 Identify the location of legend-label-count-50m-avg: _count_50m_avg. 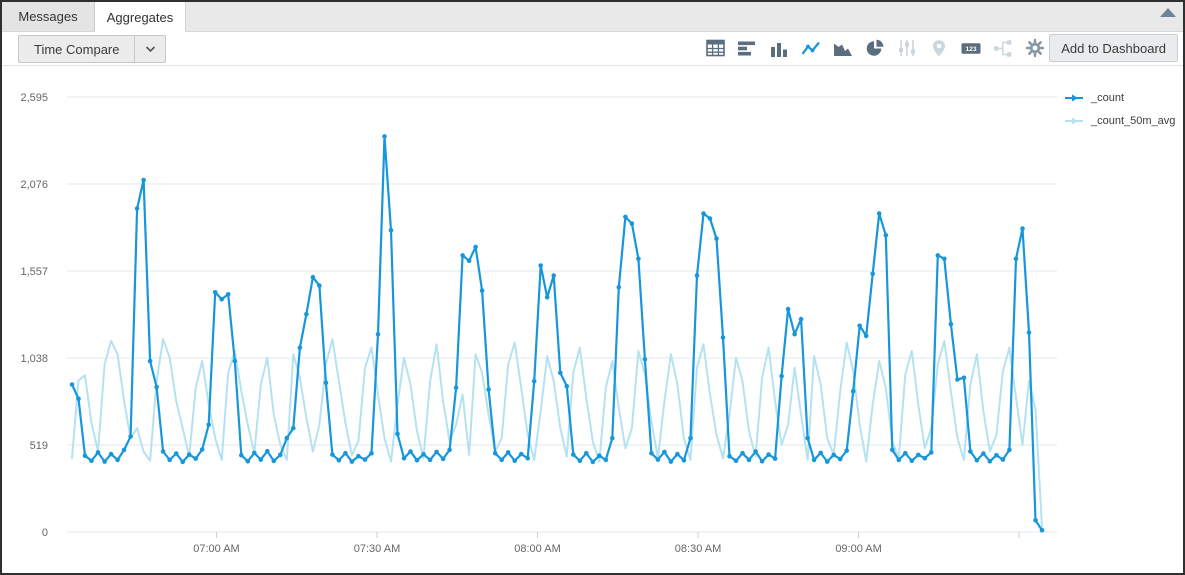
(1133, 121).